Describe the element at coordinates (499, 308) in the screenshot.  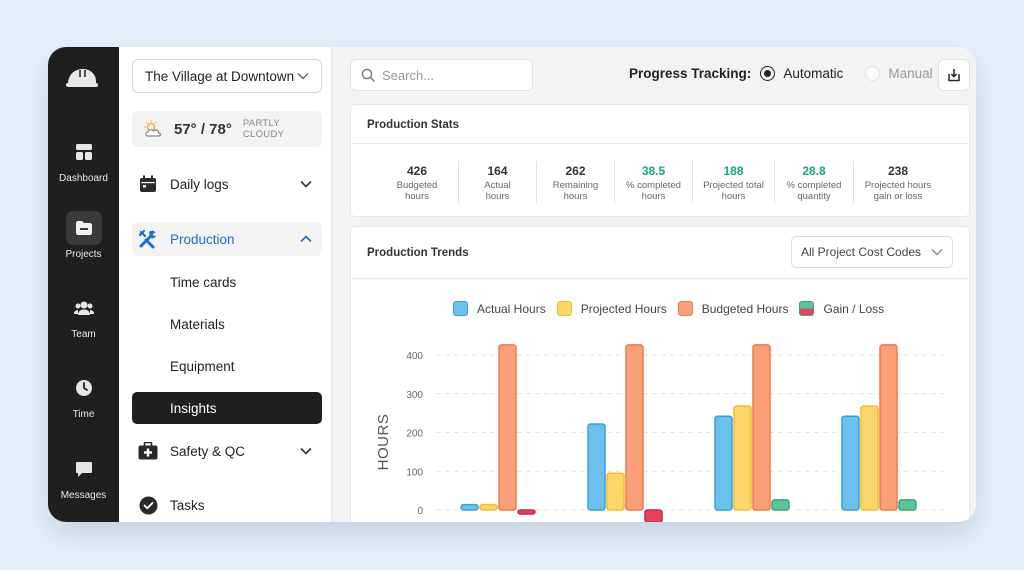
I see `legend-item-actual-hours: Actual Hours` at that location.